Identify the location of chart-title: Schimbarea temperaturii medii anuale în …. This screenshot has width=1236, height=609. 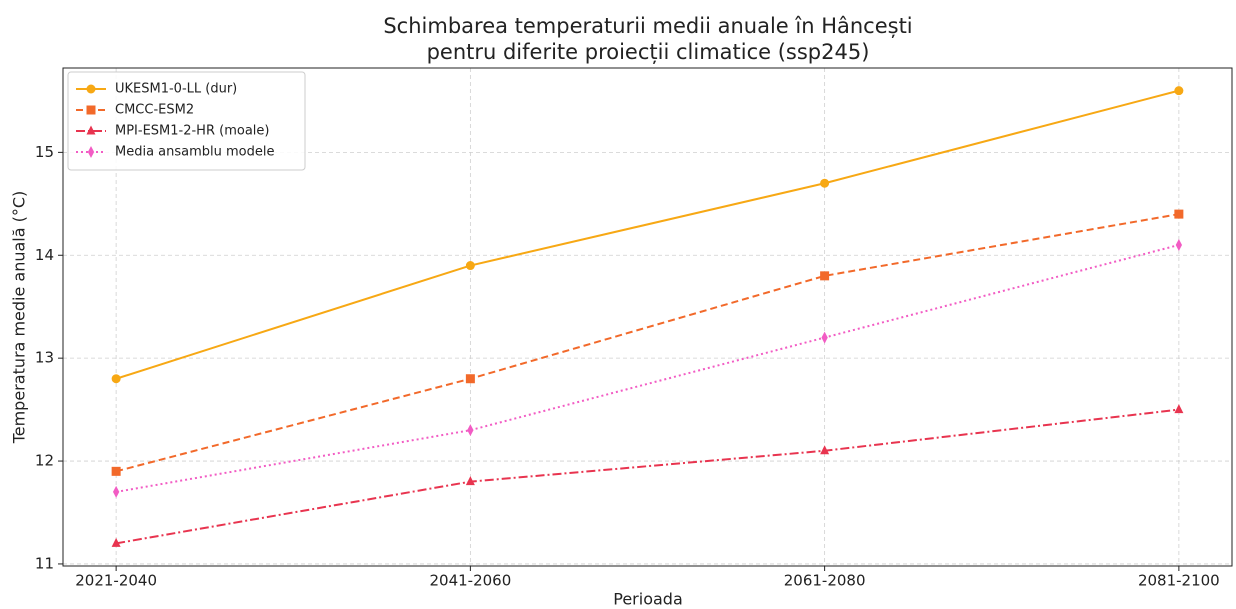
(647, 26).